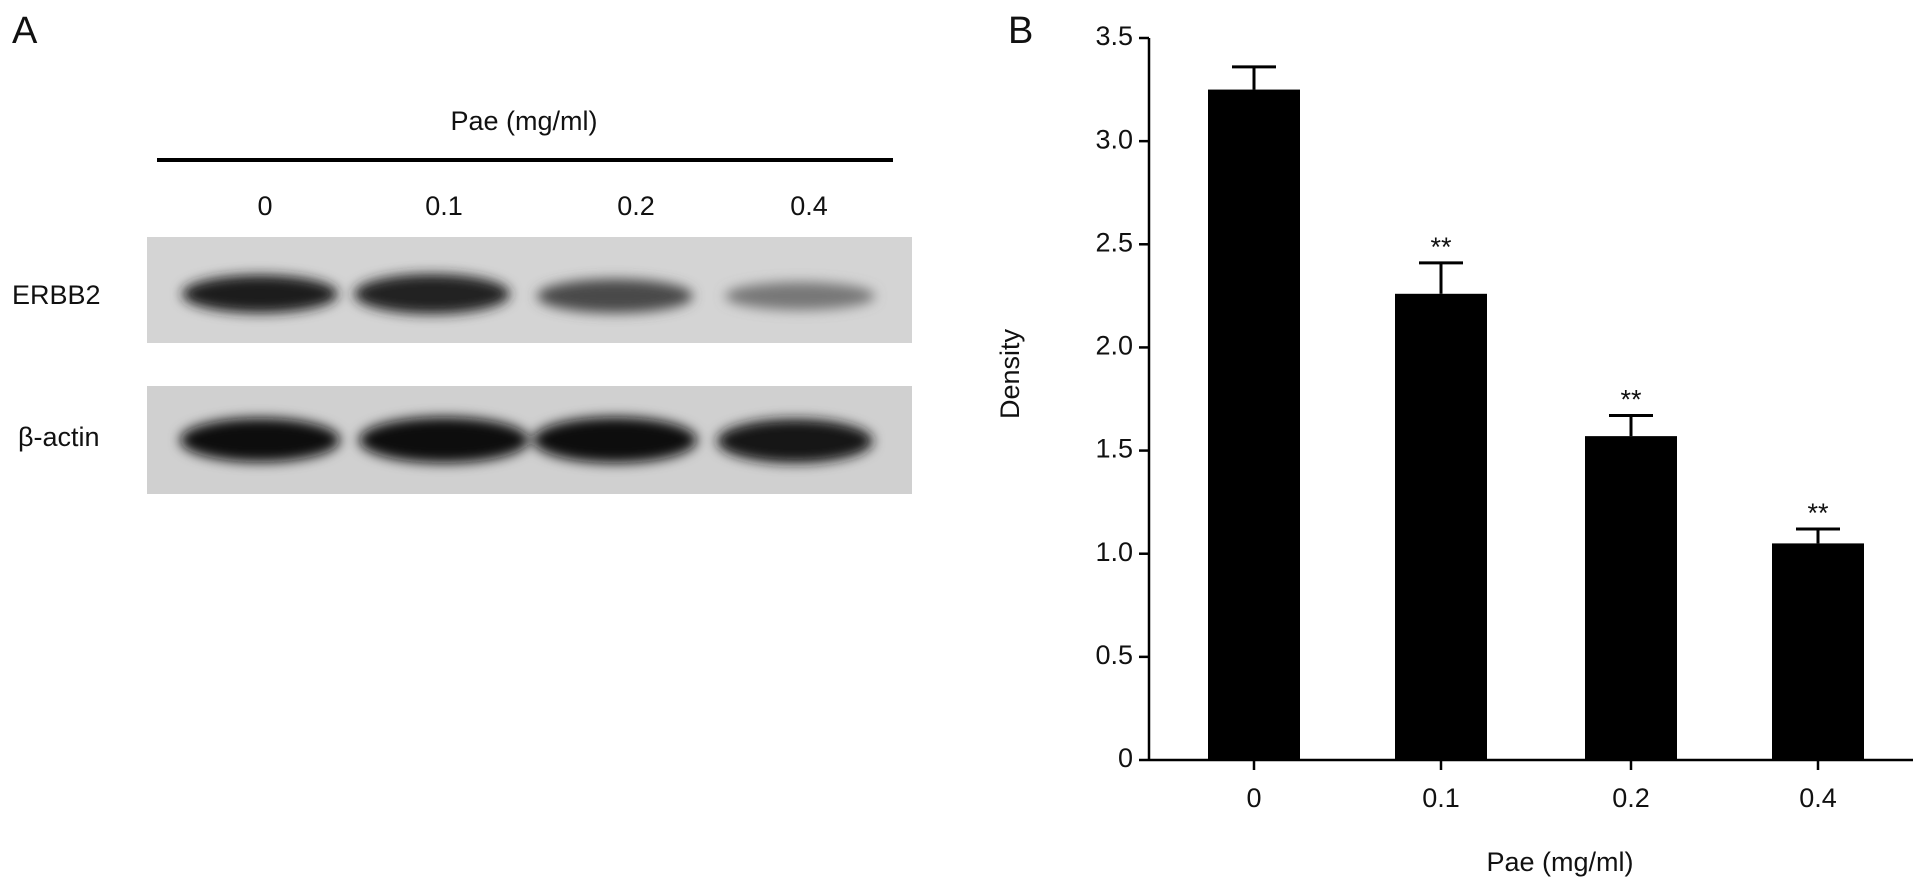  Describe the element at coordinates (529, 440) in the screenshot. I see `blot-actin` at that location.